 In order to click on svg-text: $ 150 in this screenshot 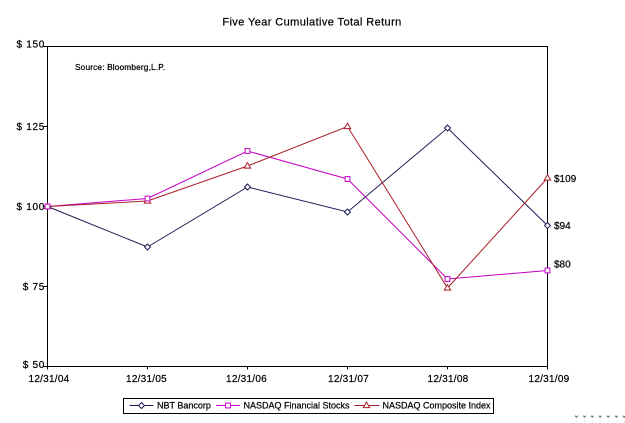, I will do `click(30, 45)`.